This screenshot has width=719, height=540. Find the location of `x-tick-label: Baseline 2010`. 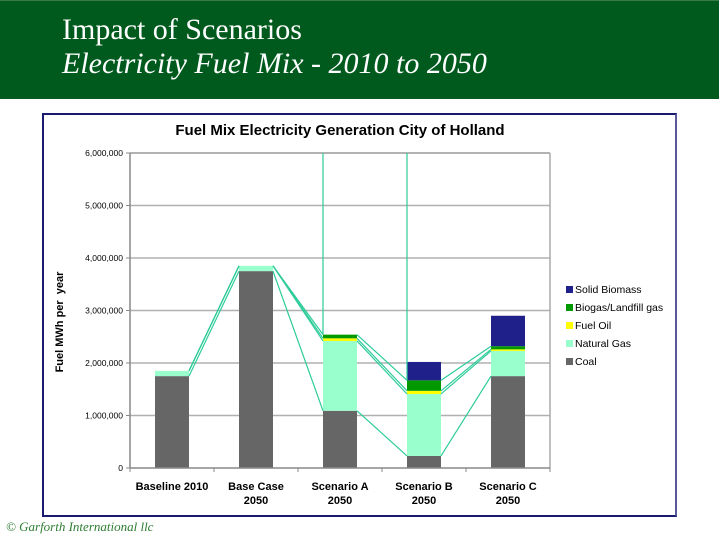

x-tick-label: Baseline 2010 is located at coordinates (172, 487).